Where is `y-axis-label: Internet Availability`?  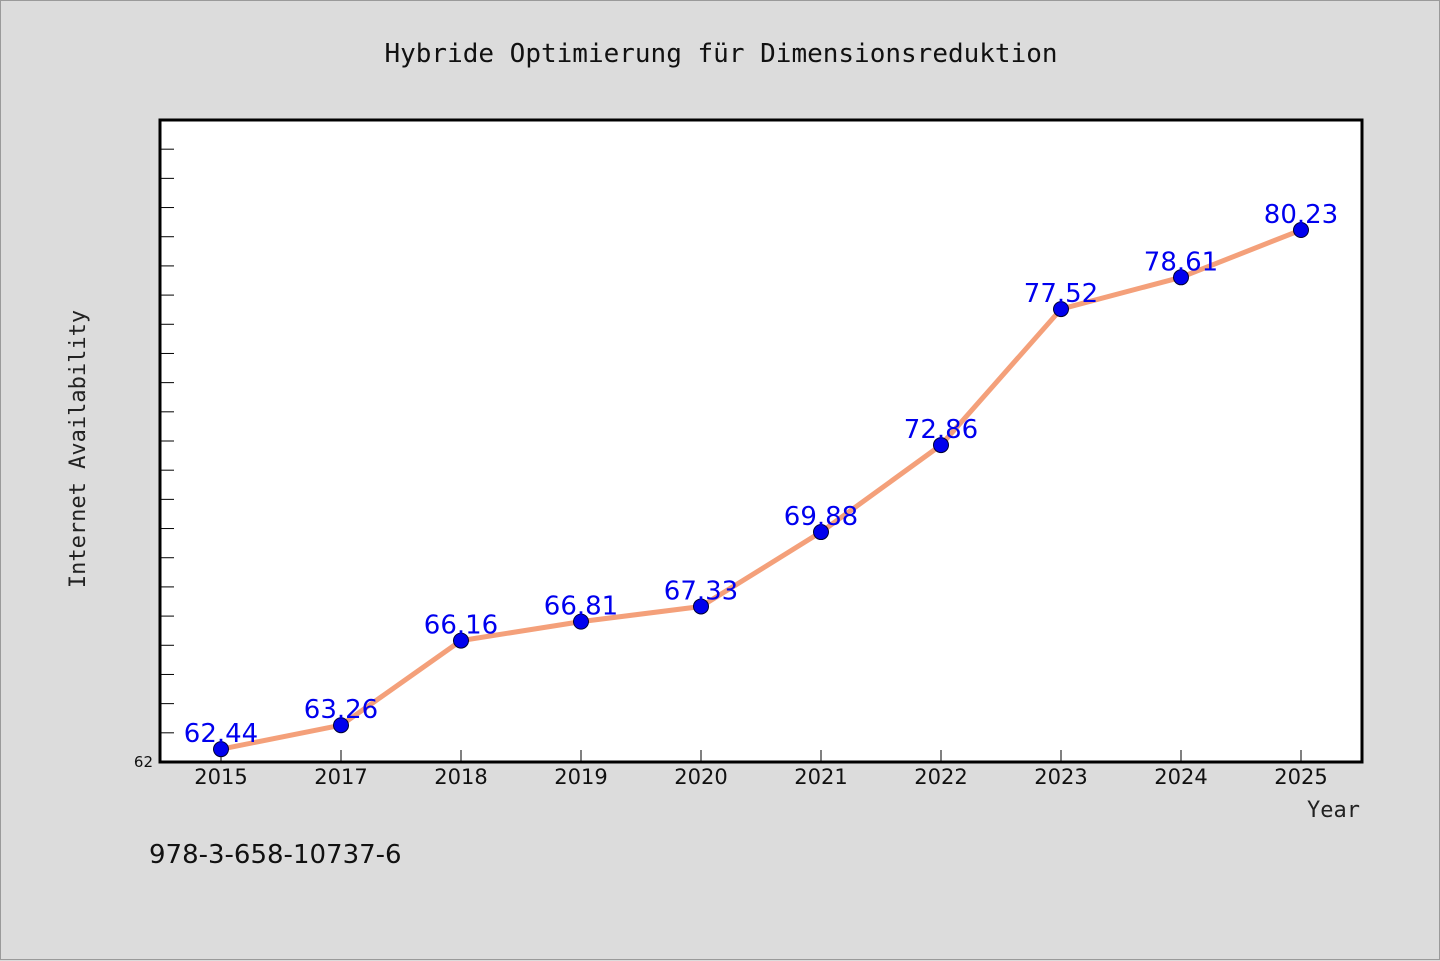 y-axis-label: Internet Availability is located at coordinates (78, 449).